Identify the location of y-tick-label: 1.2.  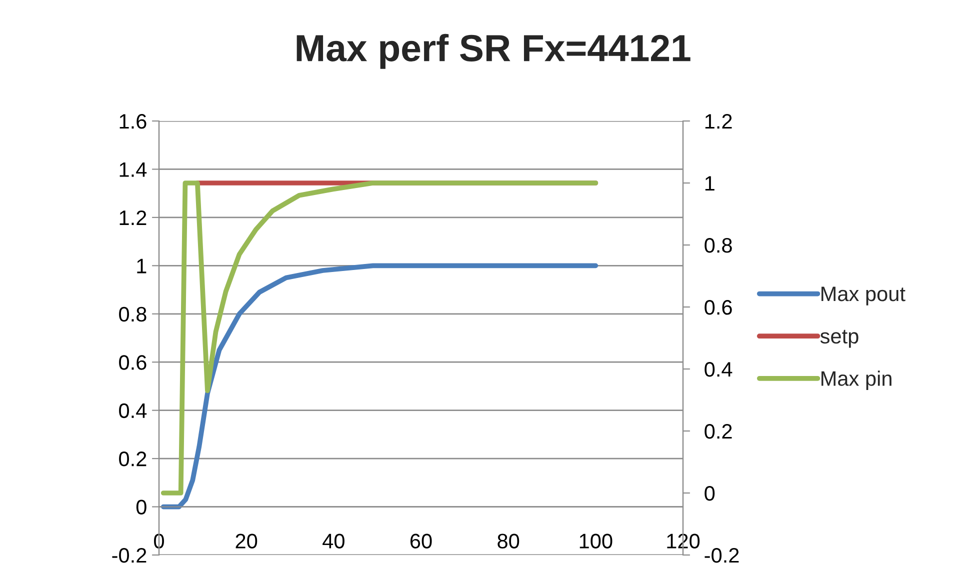
(133, 217).